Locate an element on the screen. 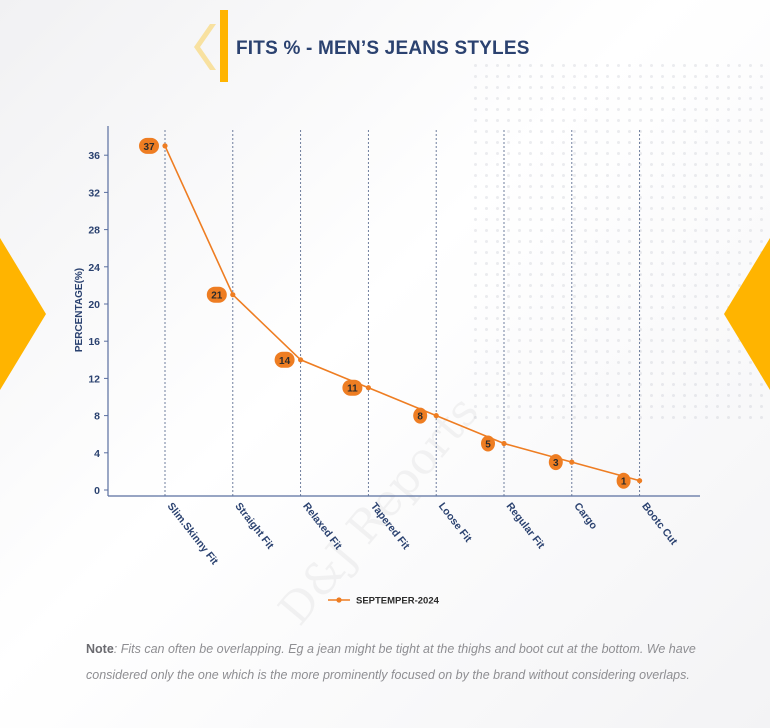 The width and height of the screenshot is (770, 728). y-tick-label: 8 is located at coordinates (97, 417).